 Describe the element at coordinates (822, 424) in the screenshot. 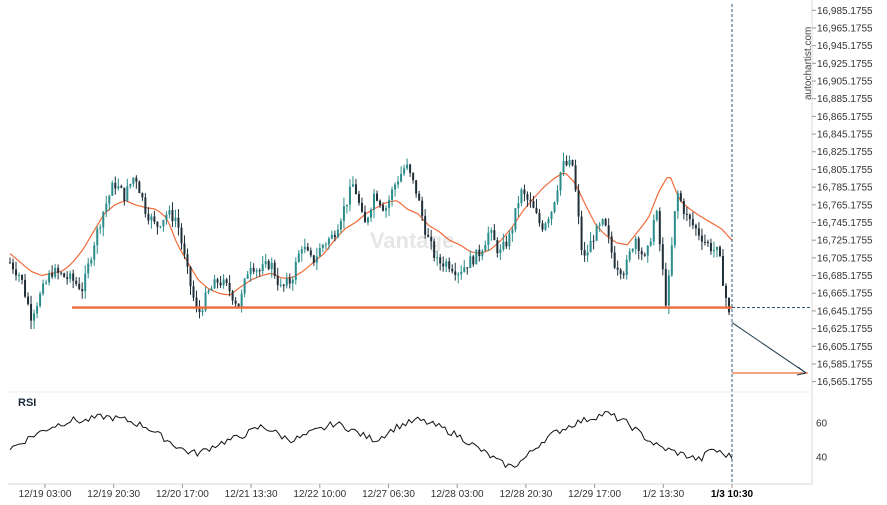

I see `rsi-tick-label: 60` at that location.